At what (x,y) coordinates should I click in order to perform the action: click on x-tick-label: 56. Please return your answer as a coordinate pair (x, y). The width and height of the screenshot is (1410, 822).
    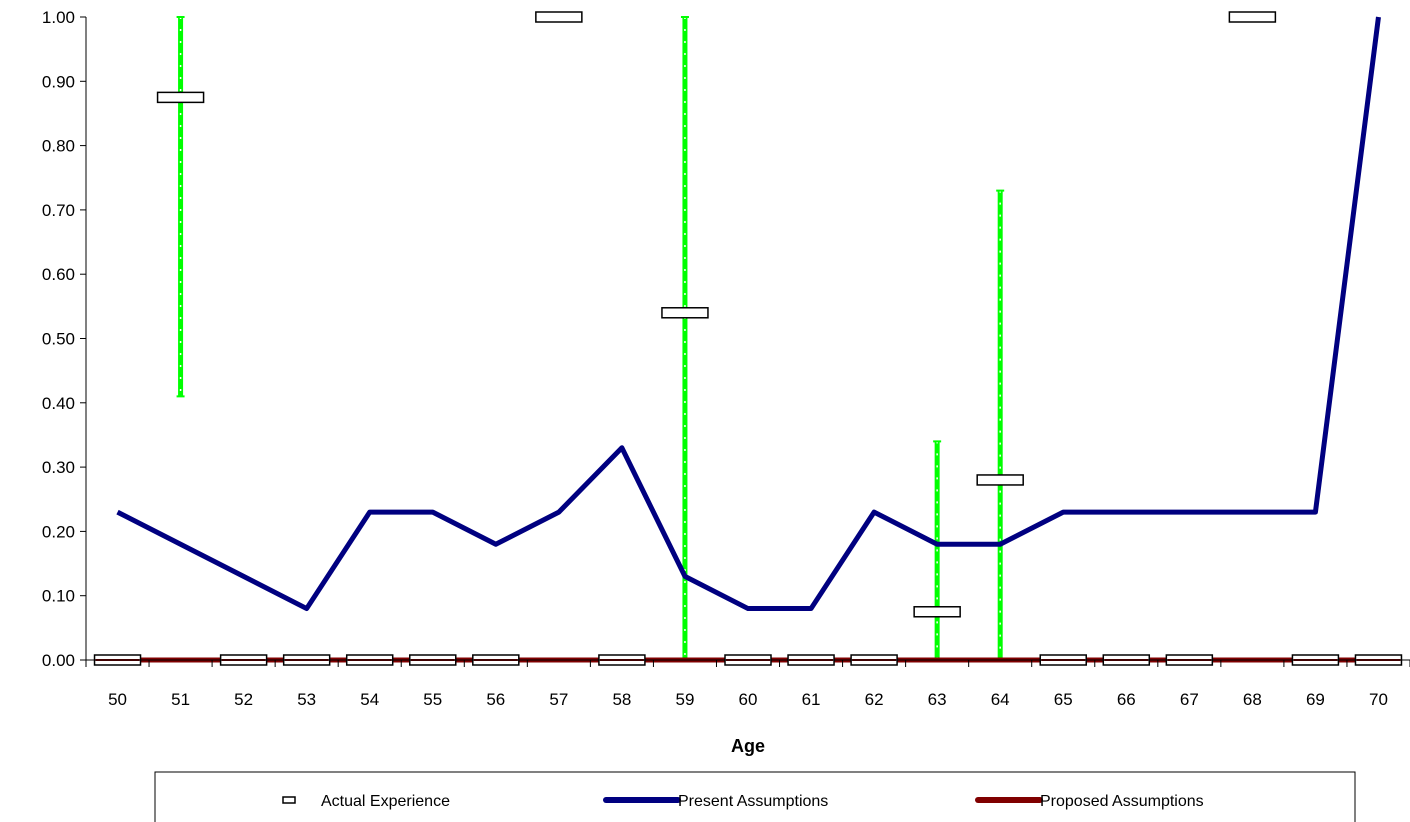
    Looking at the image, I should click on (495, 699).